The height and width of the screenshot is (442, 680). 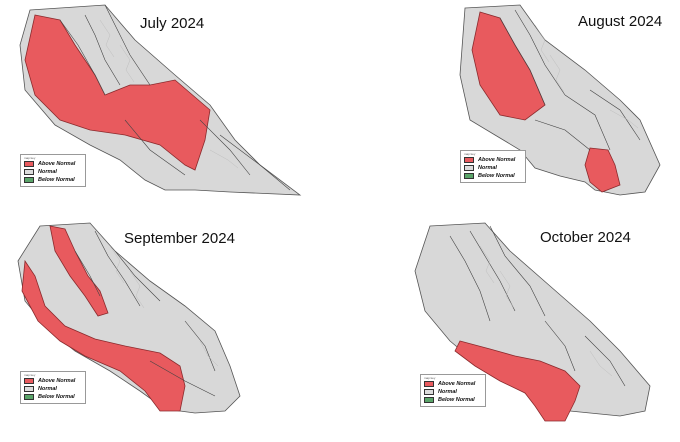 I want to click on map-september, so click(x=129, y=318).